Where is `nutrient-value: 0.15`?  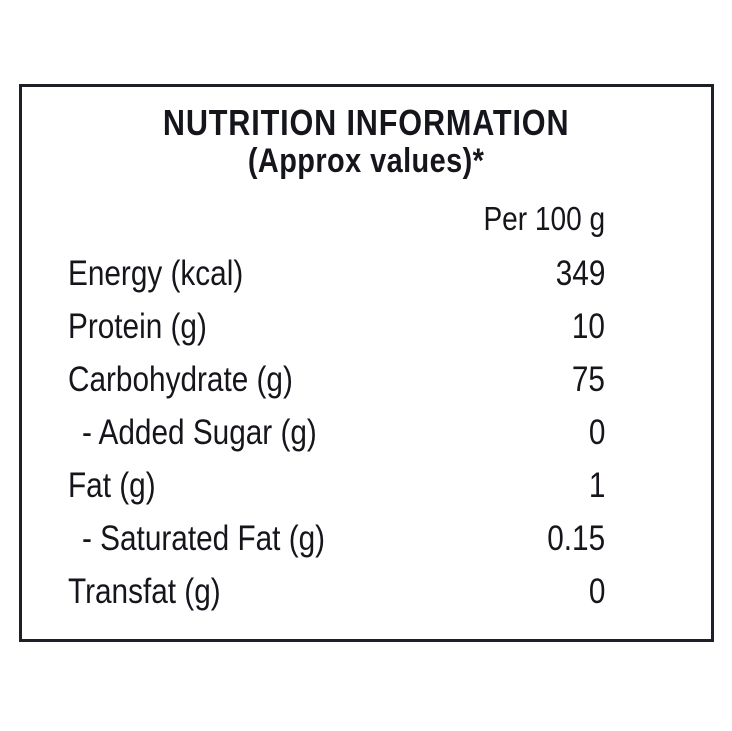
nutrient-value: 0.15 is located at coordinates (576, 538).